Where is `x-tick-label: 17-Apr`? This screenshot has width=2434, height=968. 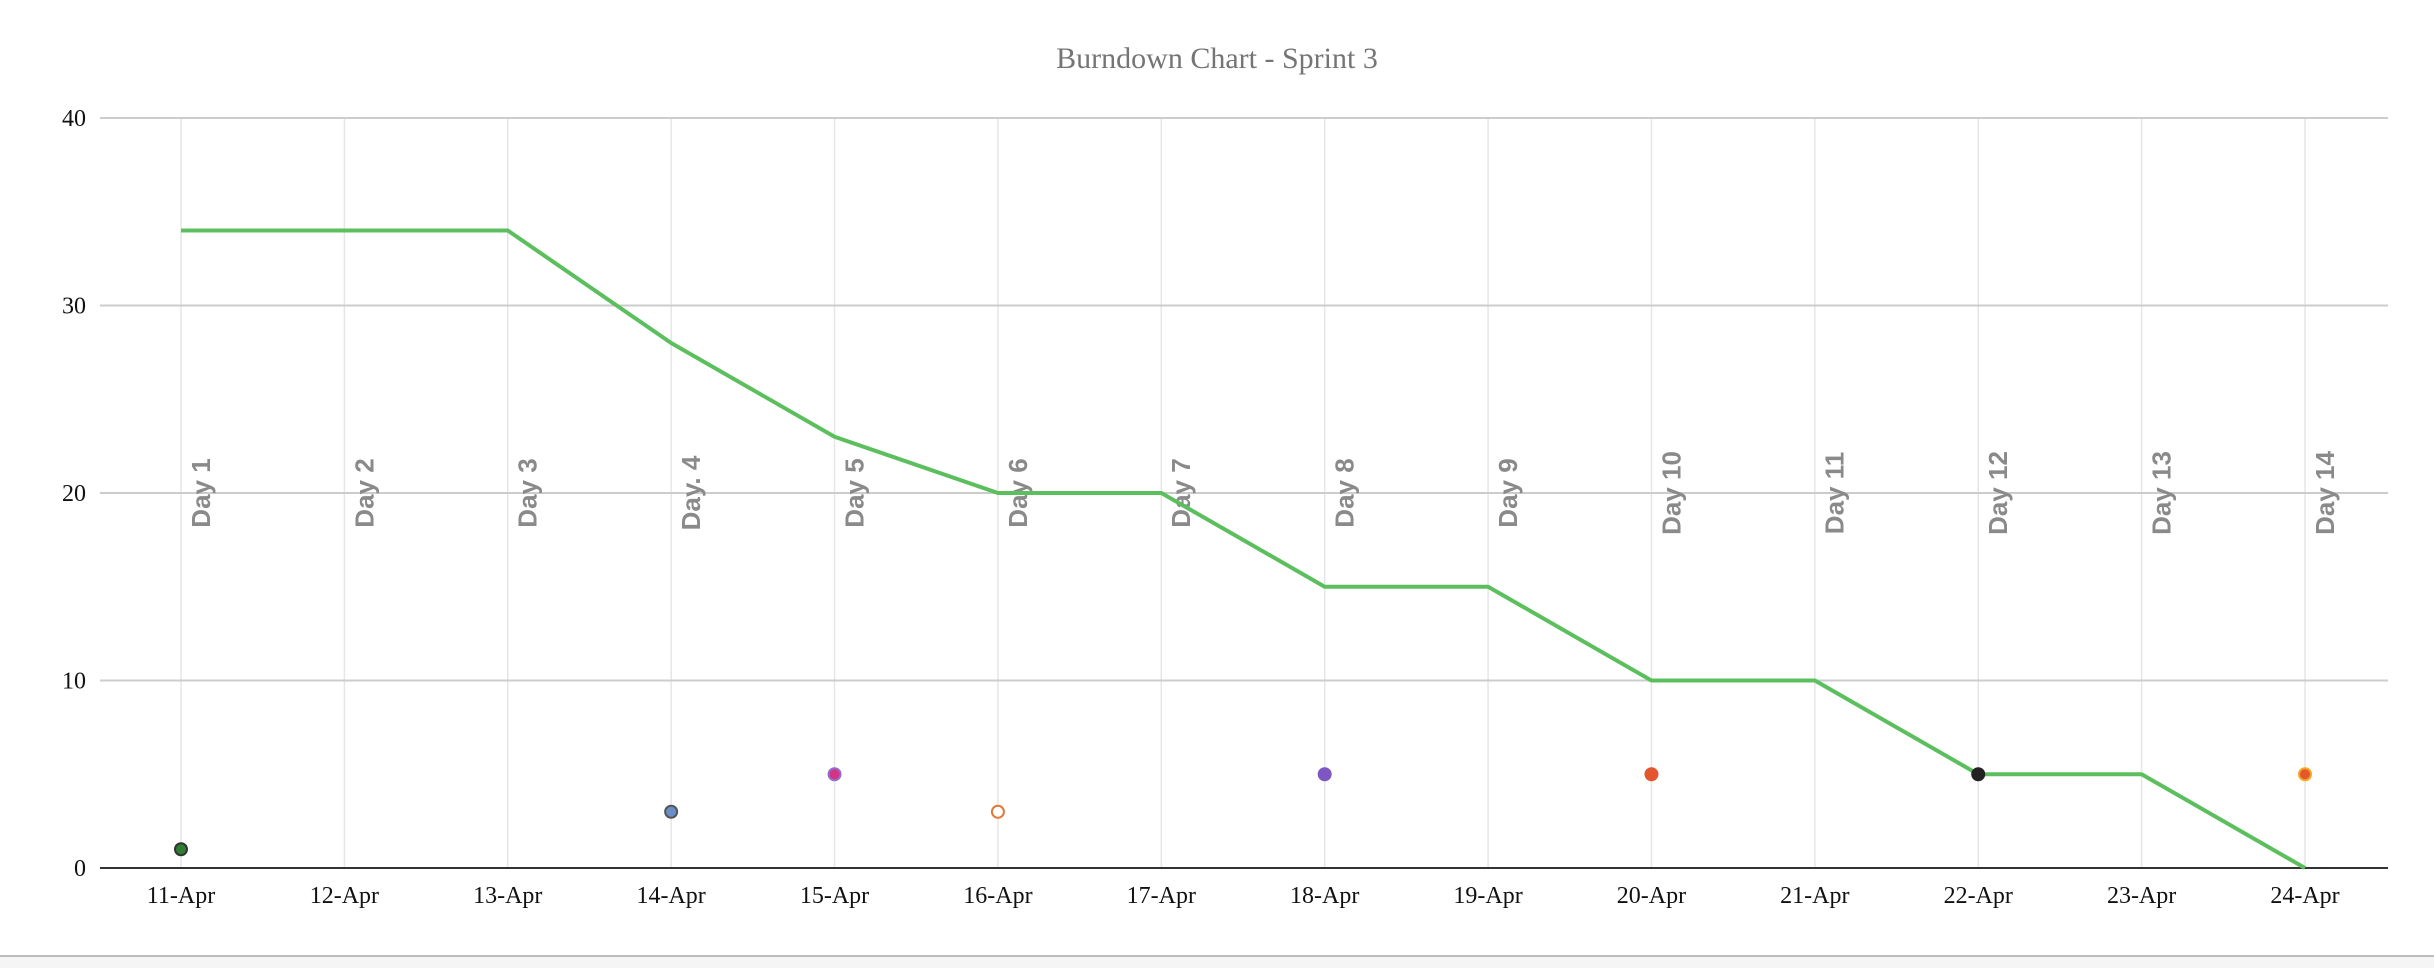 x-tick-label: 17-Apr is located at coordinates (1161, 896).